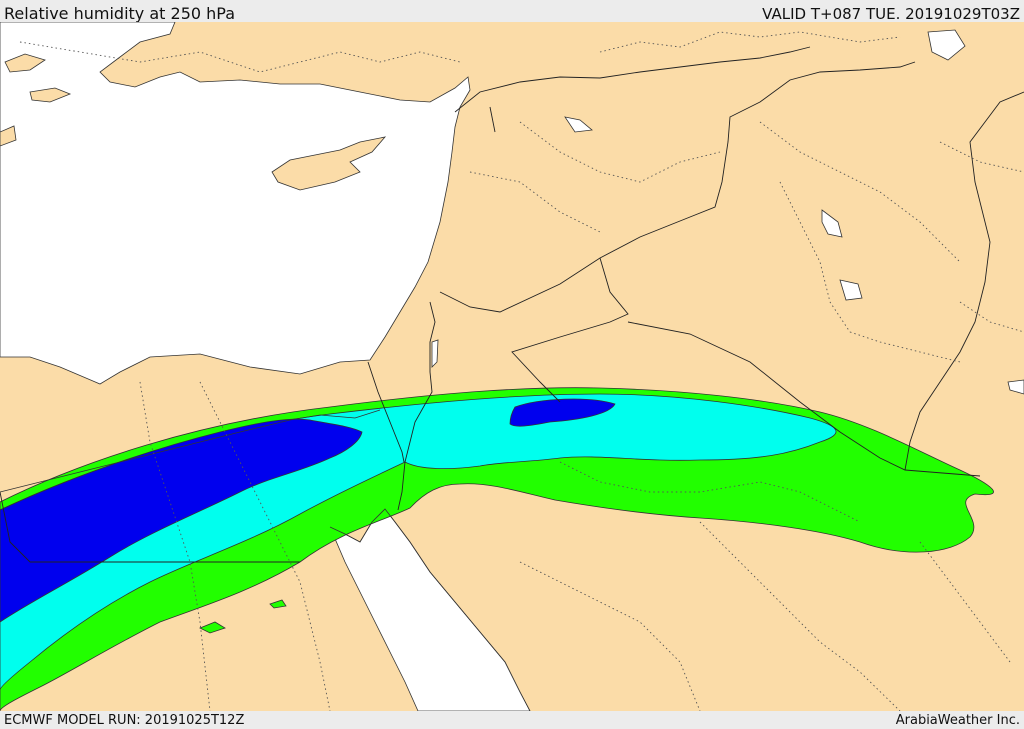  What do you see at coordinates (435, 353) in the screenshot?
I see `dead-sea` at bounding box center [435, 353].